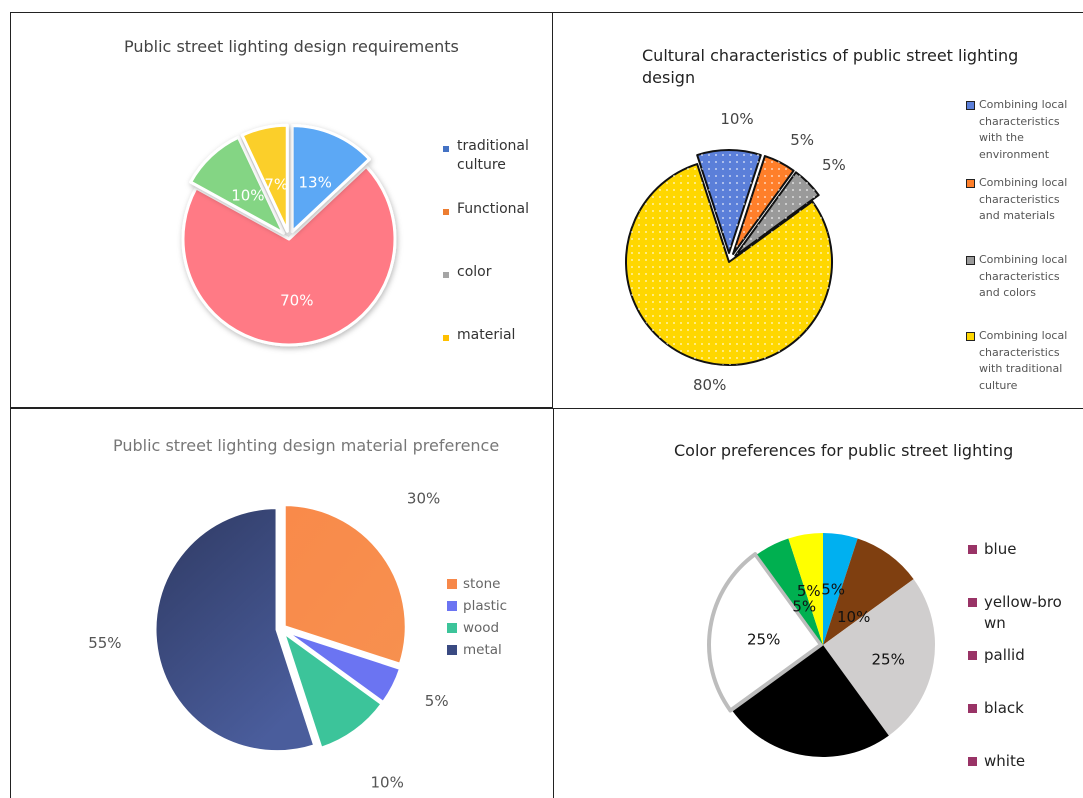 The width and height of the screenshot is (1083, 798). I want to click on data-label: 13%, so click(315, 182).